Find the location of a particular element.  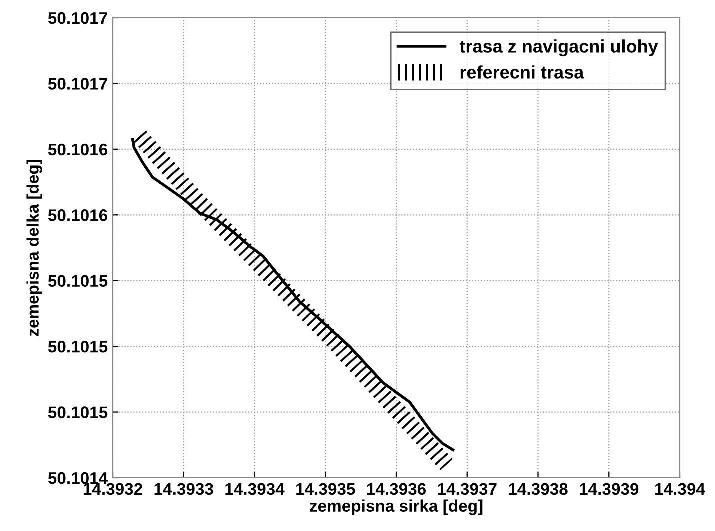

x-tick-label: 14.3933 is located at coordinates (184, 489).